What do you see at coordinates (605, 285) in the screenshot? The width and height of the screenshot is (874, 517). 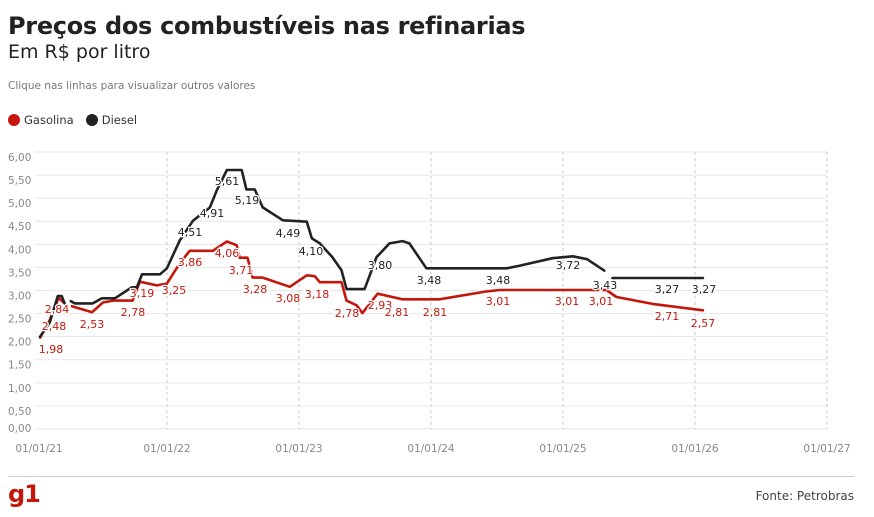 I see `data-label-diesel: 3,43` at bounding box center [605, 285].